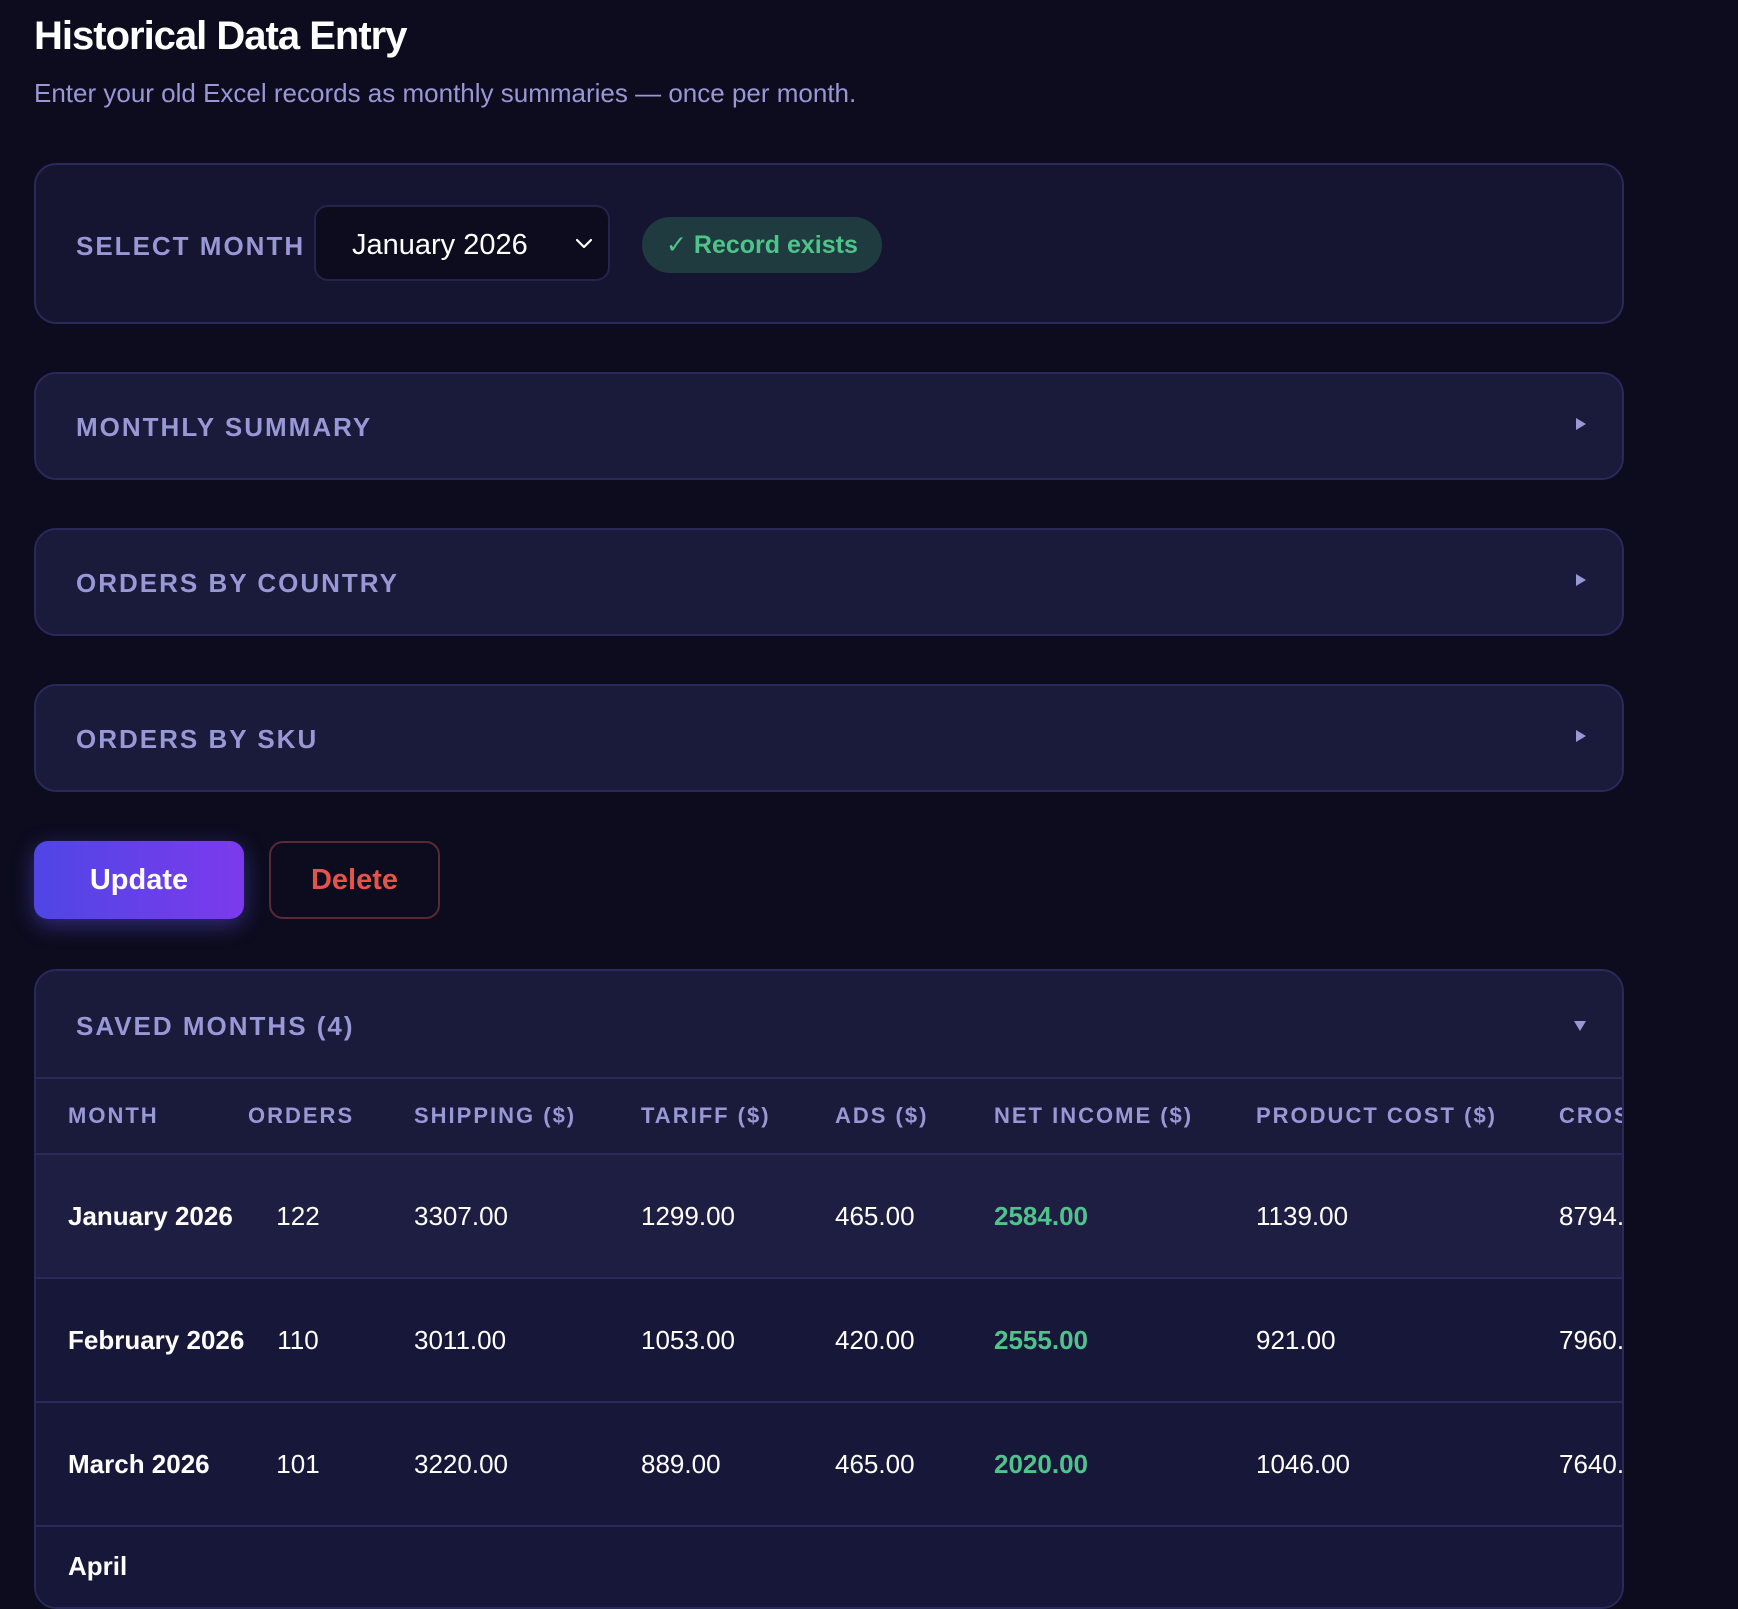 The height and width of the screenshot is (1609, 1738). I want to click on update-button: Update, so click(139, 880).